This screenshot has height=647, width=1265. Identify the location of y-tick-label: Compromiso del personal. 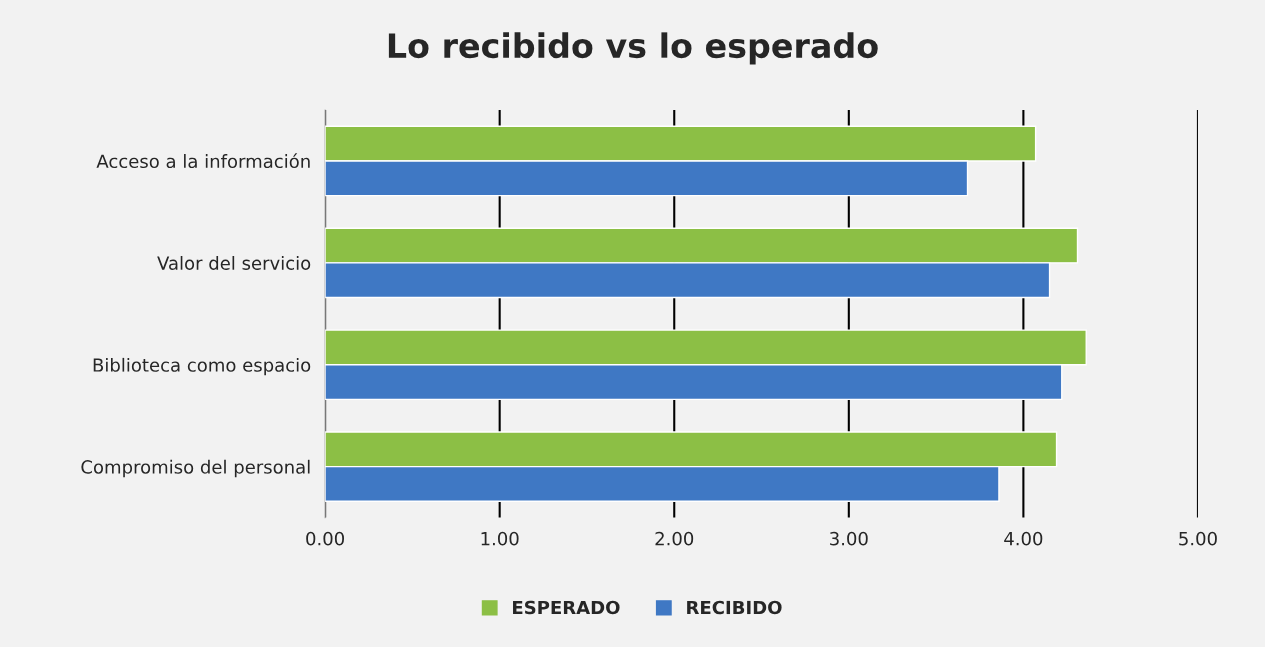
(195, 468).